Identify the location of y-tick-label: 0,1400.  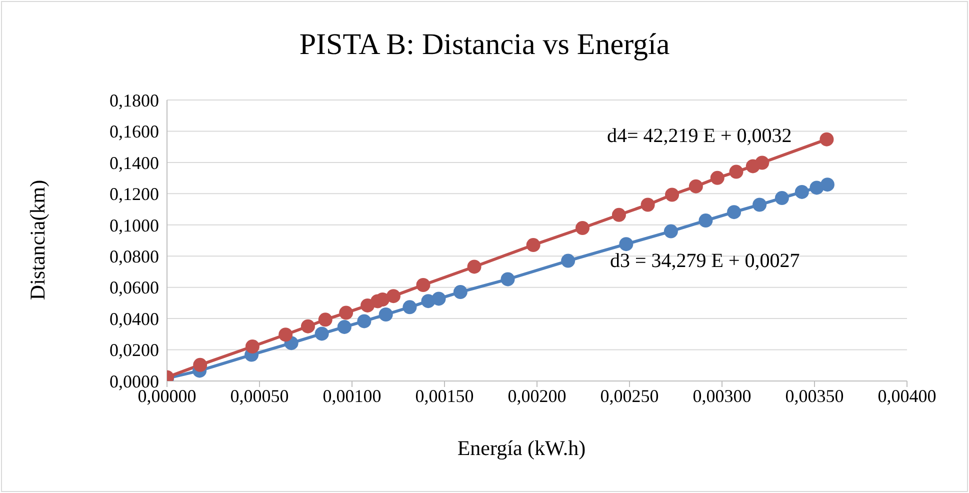
(134, 162).